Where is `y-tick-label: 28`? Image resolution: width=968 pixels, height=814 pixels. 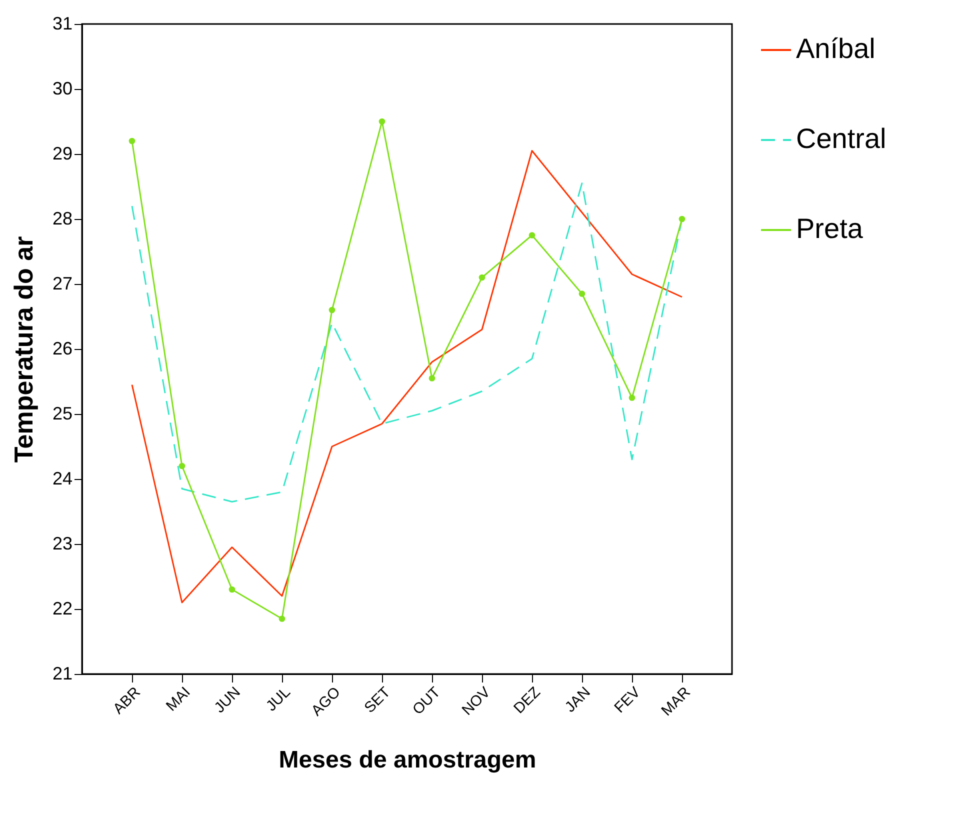 y-tick-label: 28 is located at coordinates (62, 218).